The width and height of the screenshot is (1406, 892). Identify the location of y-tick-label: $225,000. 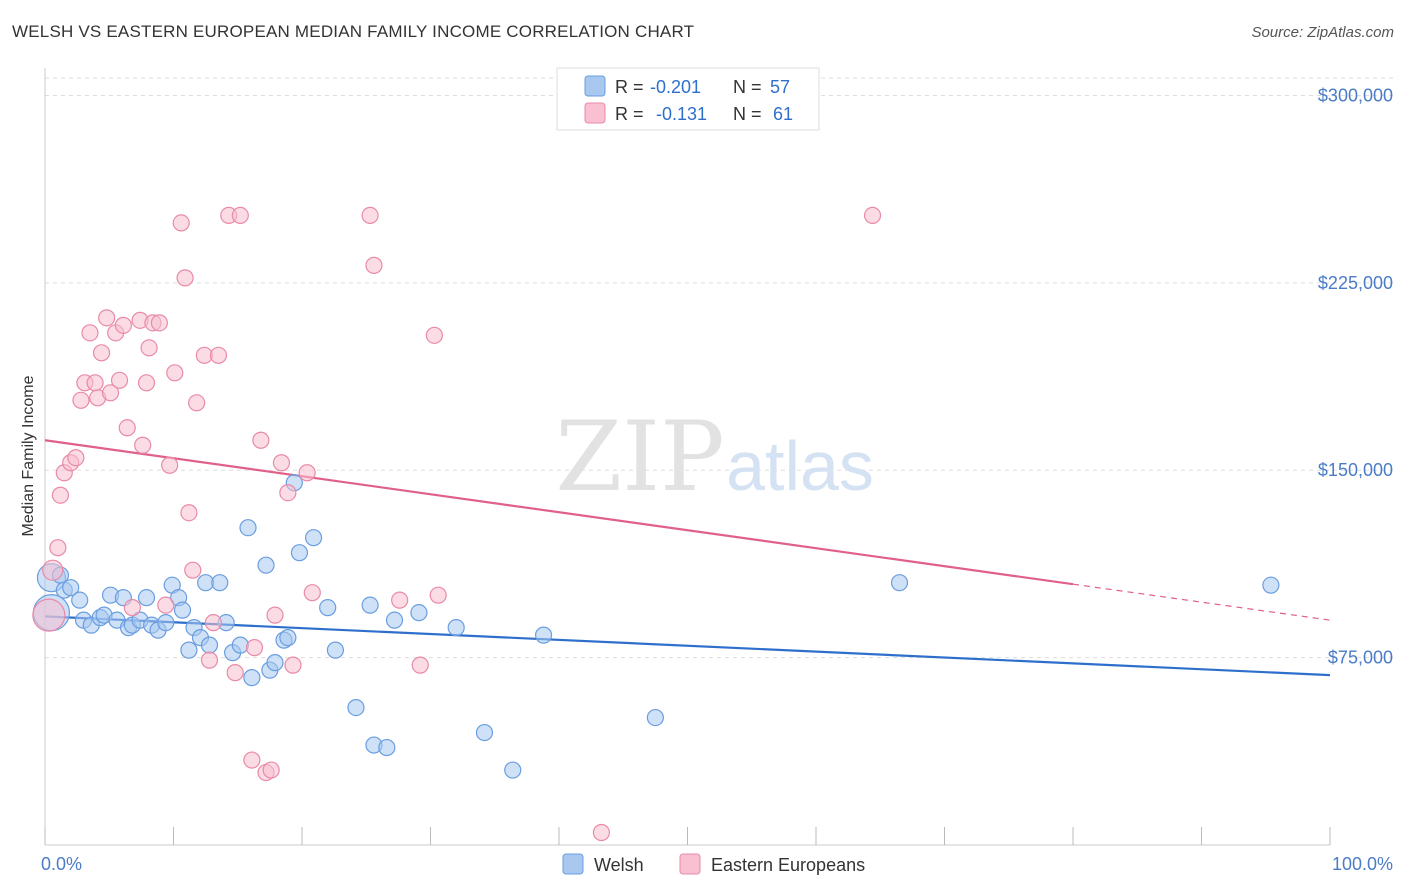
(1355, 283).